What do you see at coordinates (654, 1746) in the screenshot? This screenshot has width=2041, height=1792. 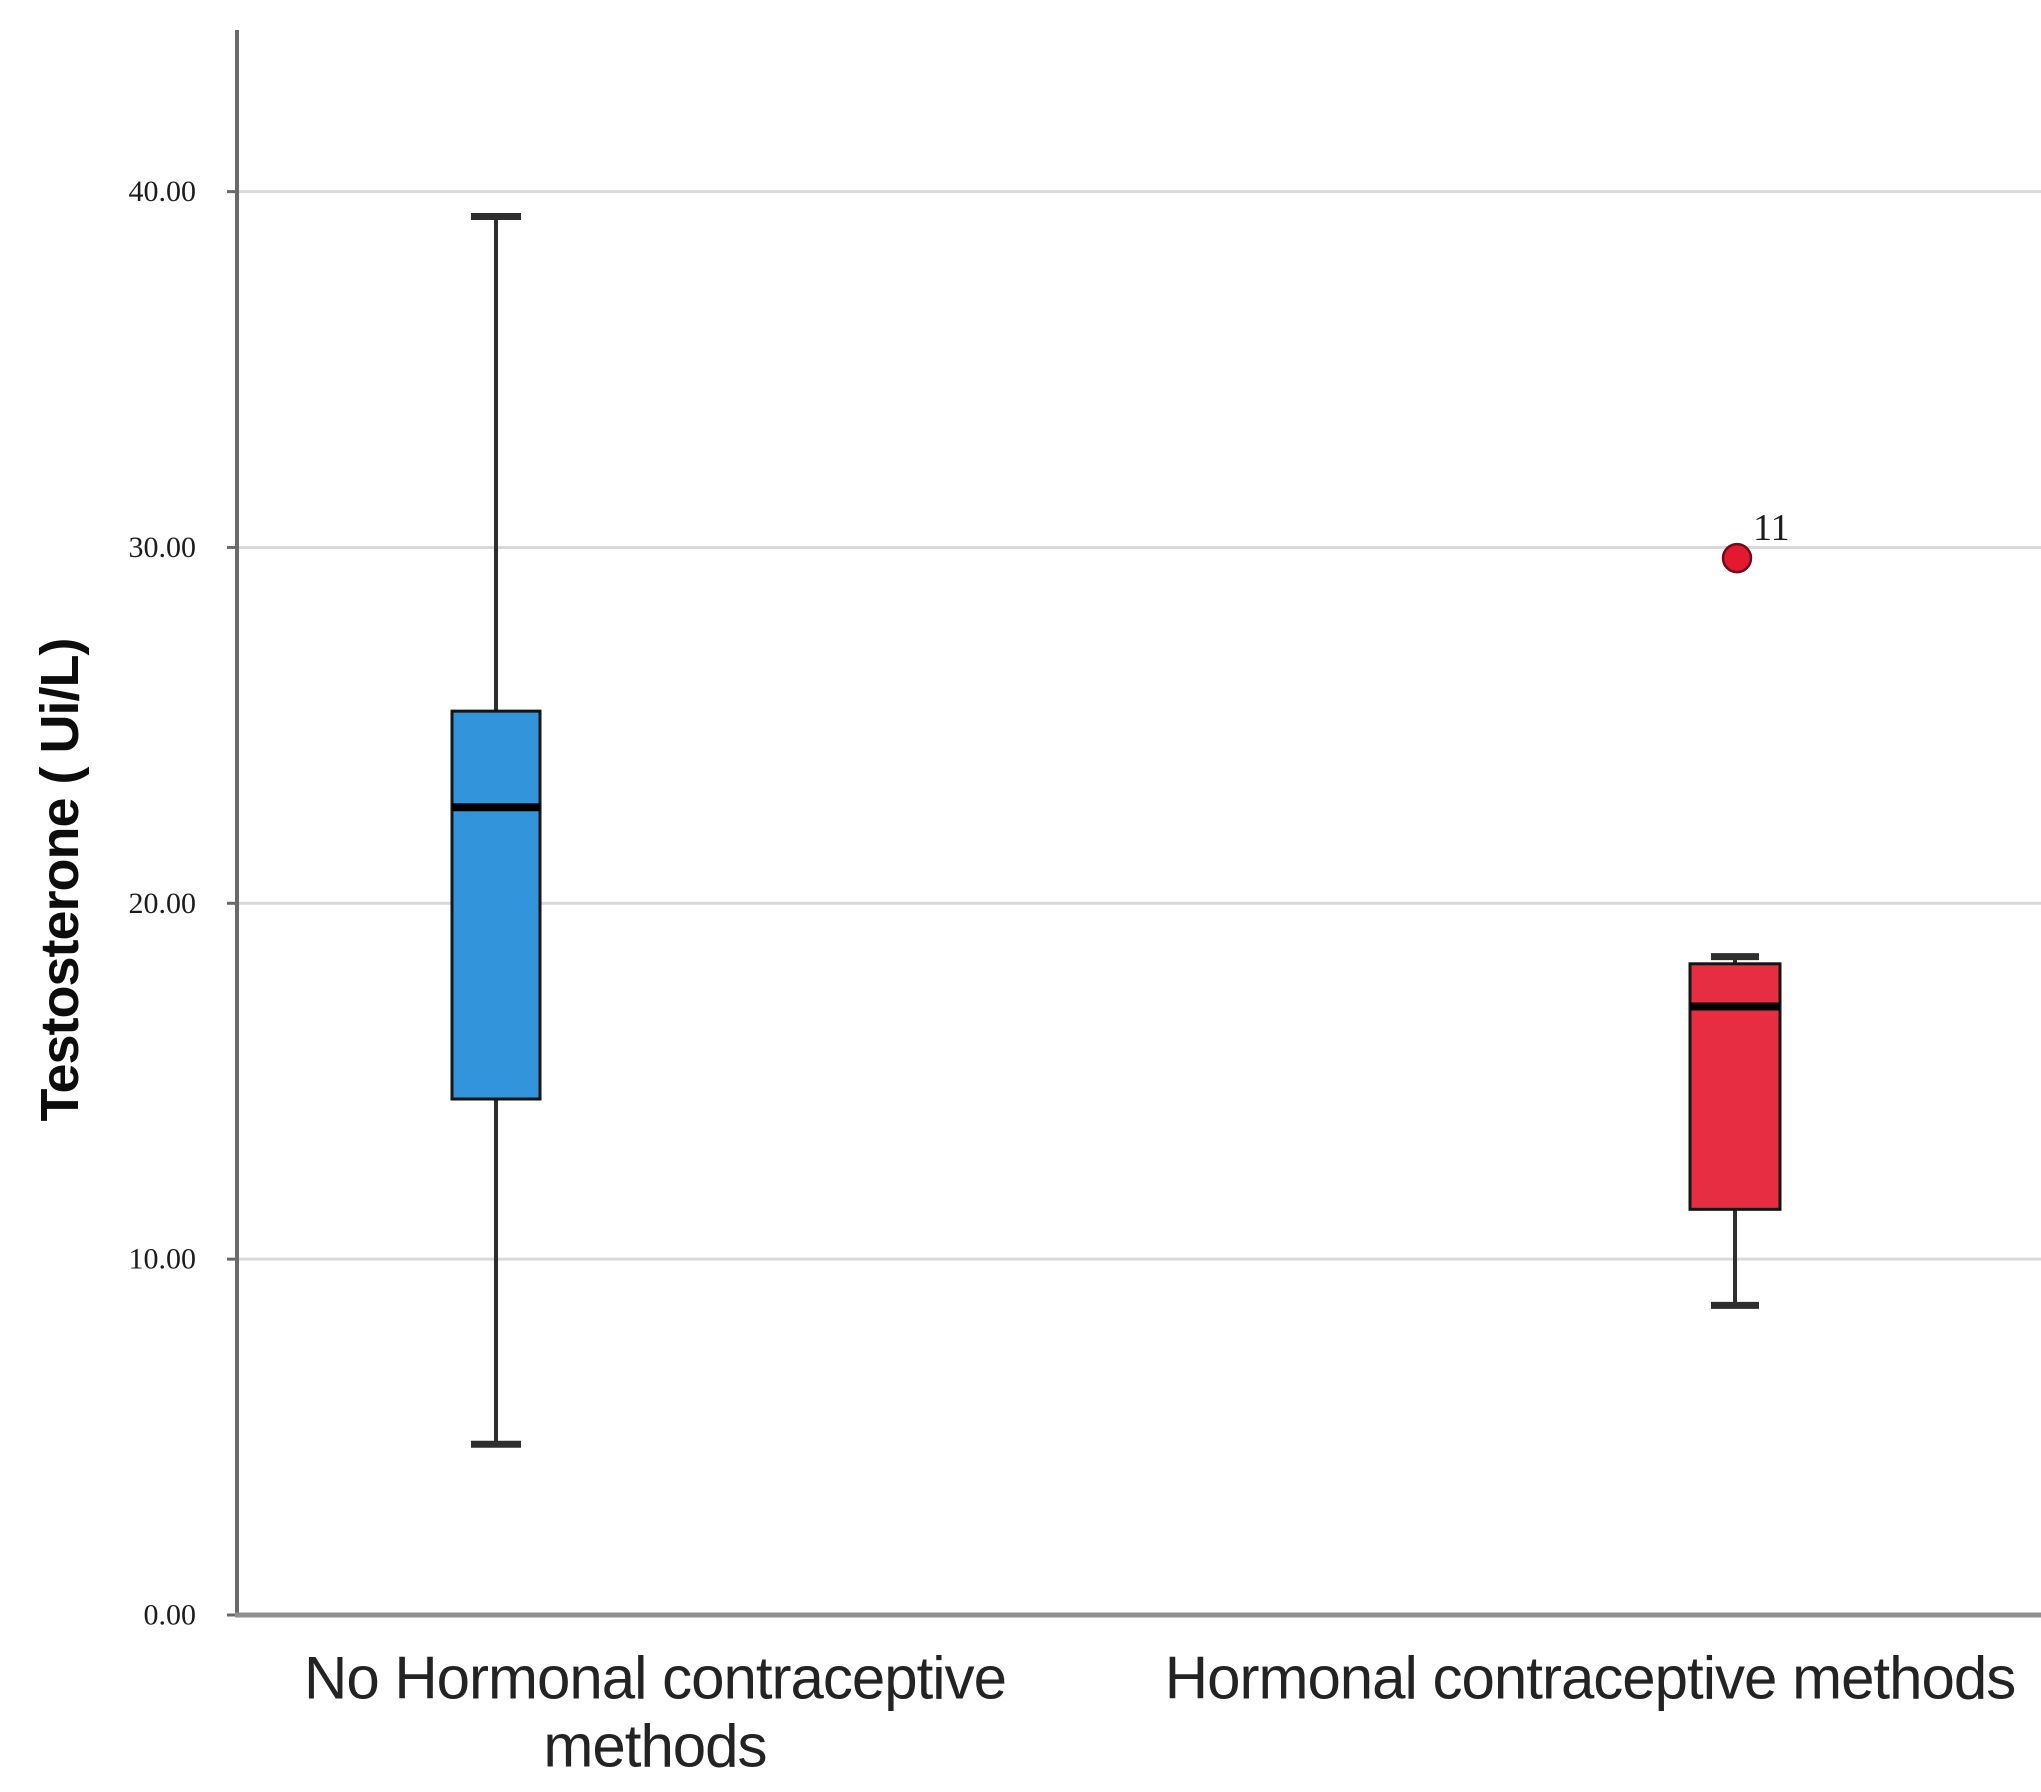 I see `x-category-label: methods` at bounding box center [654, 1746].